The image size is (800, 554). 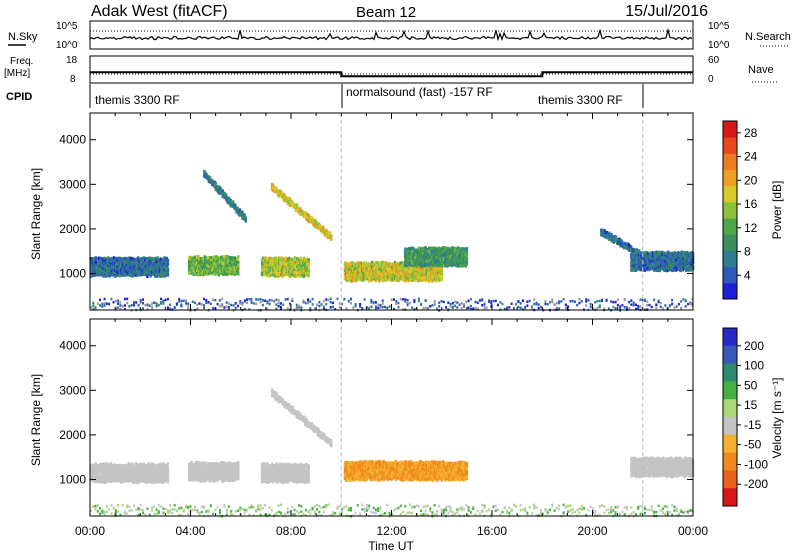 What do you see at coordinates (159, 11) in the screenshot?
I see `station-title: Adak West (fitACF)` at bounding box center [159, 11].